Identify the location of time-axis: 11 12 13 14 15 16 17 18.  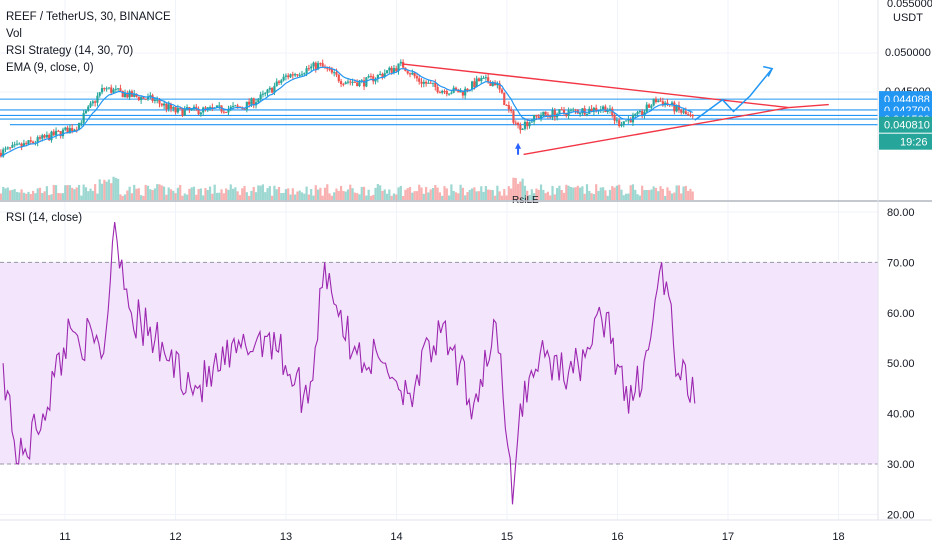
(451, 537).